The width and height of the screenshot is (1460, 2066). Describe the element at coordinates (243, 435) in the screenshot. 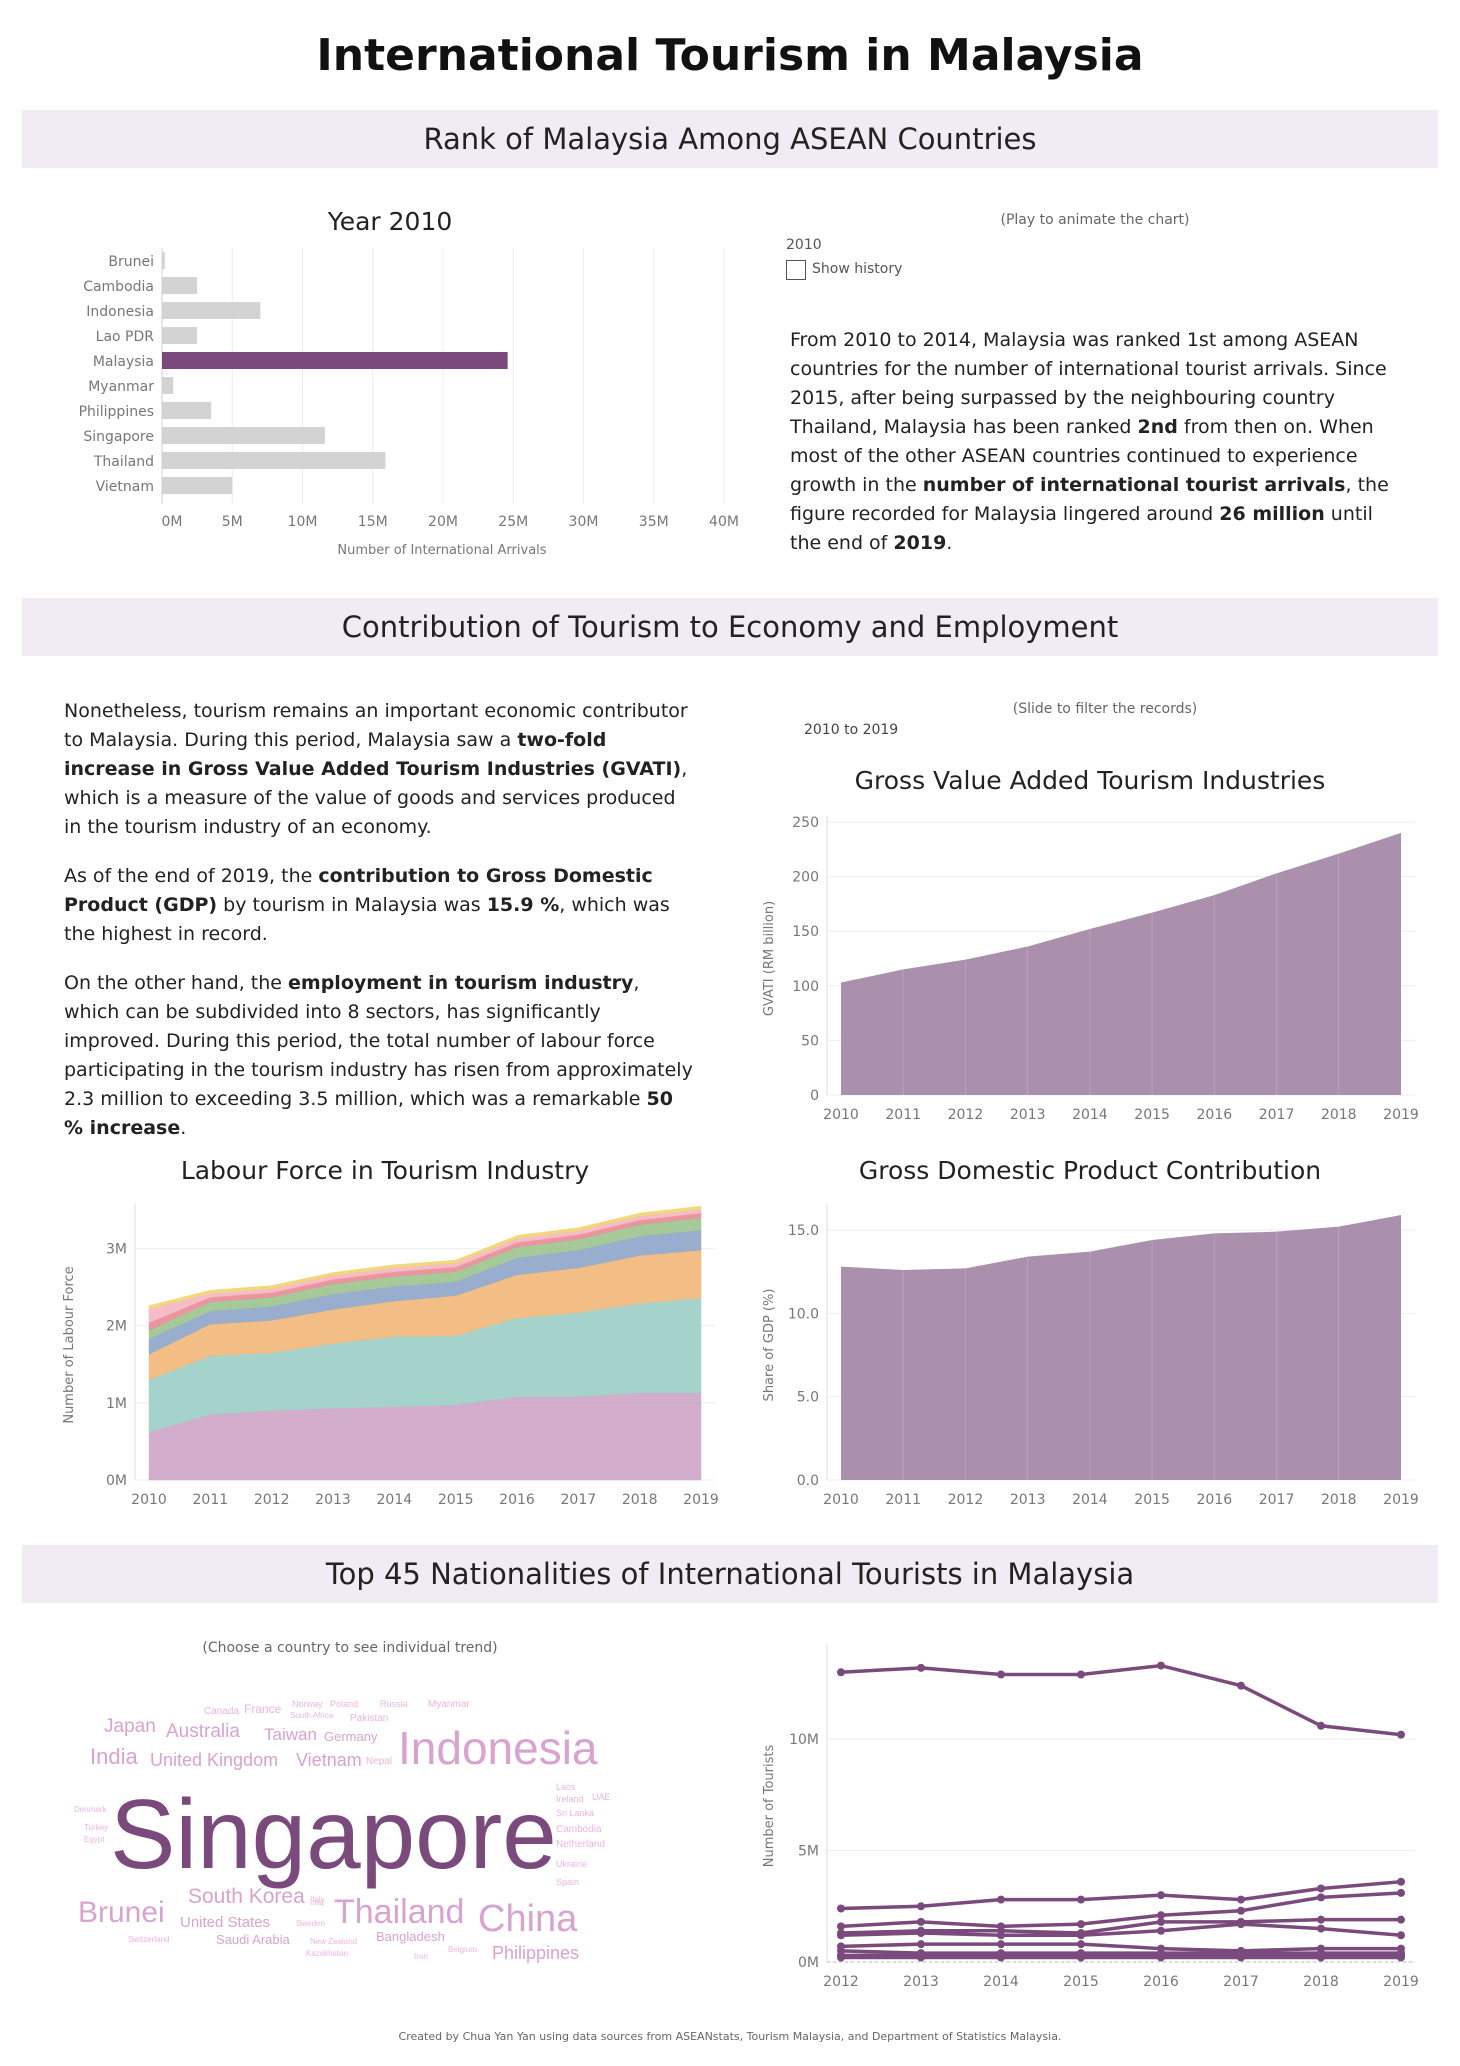

I see `bar-singapore` at that location.